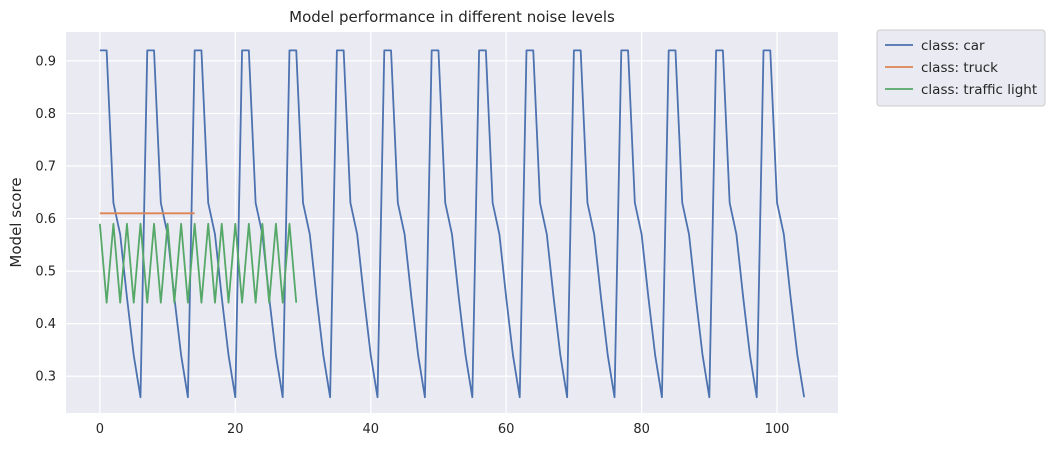  I want to click on legend-label: class: truck, so click(959, 68).